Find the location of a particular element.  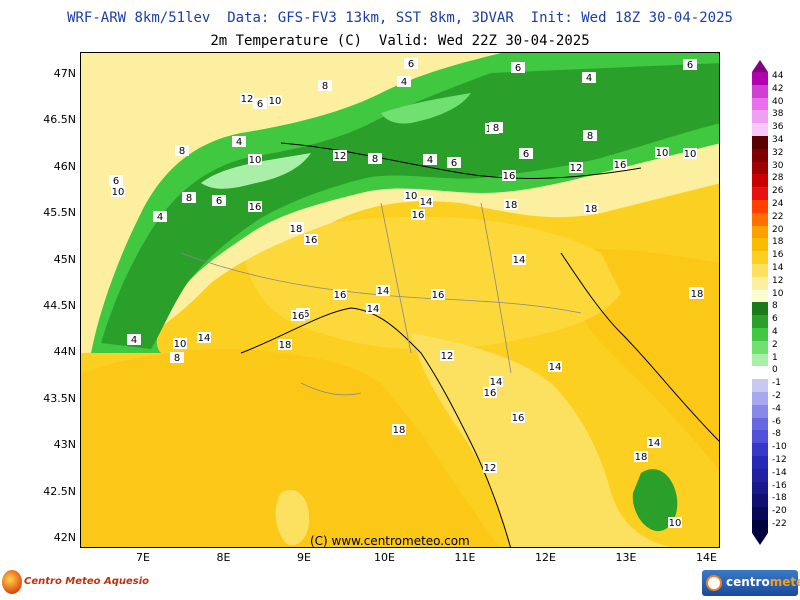

lon-label: 14E is located at coordinates (706, 557).